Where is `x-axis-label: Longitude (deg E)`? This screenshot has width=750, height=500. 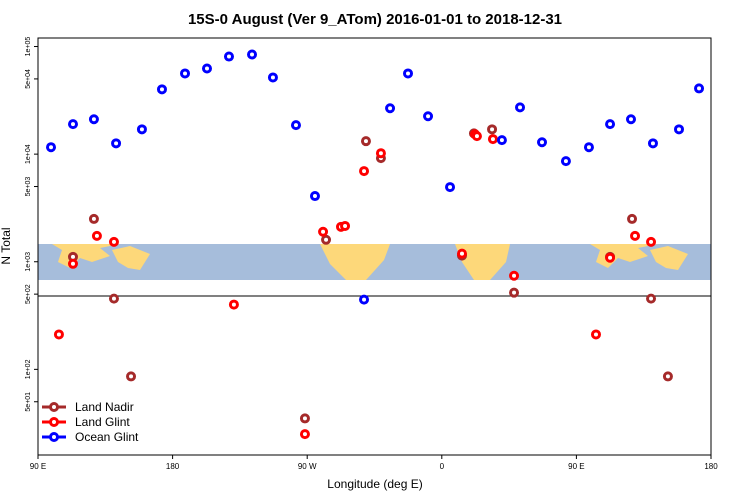 x-axis-label: Longitude (deg E) is located at coordinates (374, 484).